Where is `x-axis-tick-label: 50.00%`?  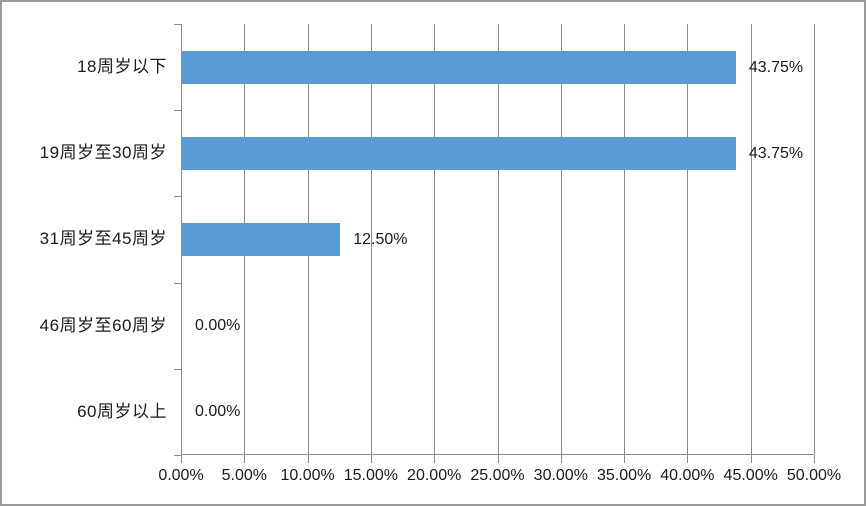 x-axis-tick-label: 50.00% is located at coordinates (814, 475).